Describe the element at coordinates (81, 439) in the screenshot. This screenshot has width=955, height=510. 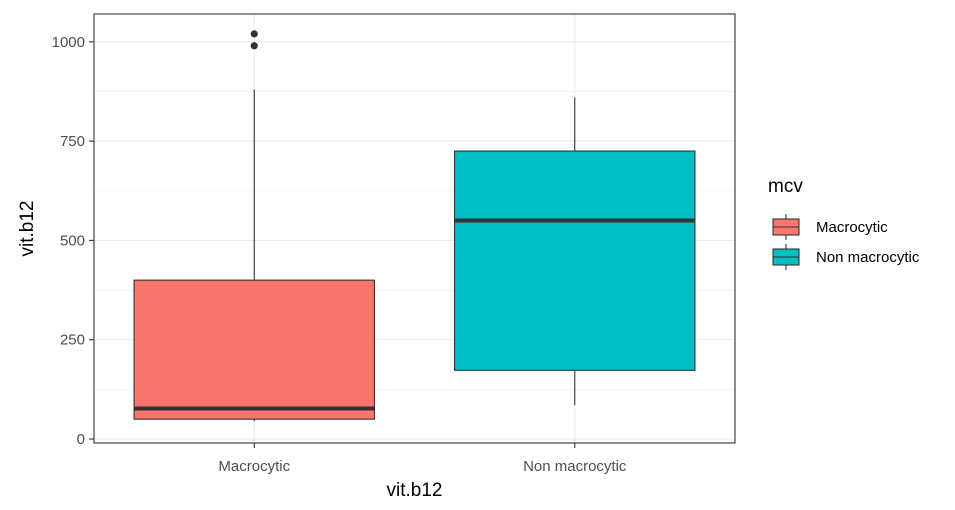
I see `y-tick-label: 0` at that location.